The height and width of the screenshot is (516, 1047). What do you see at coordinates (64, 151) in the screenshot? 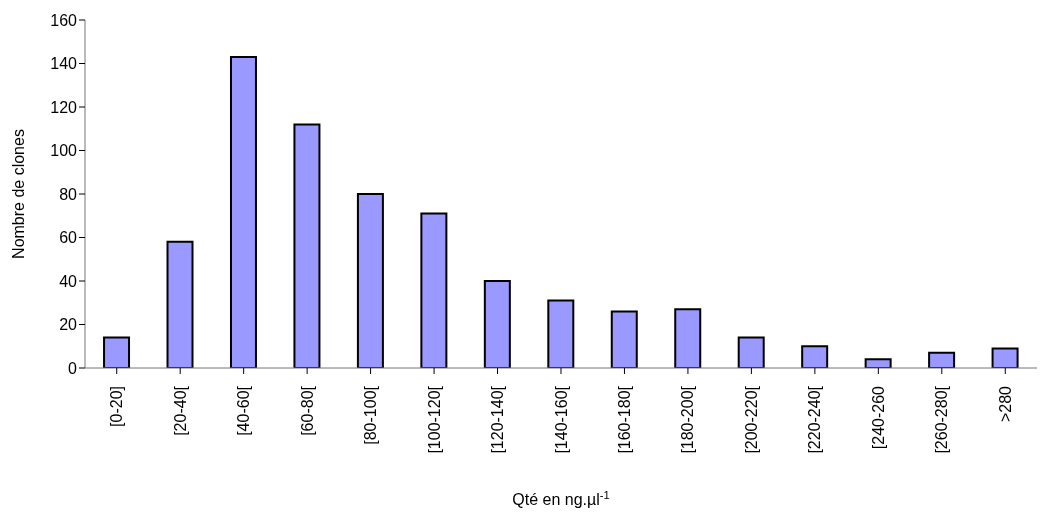
I see `y-tick-label: 100` at bounding box center [64, 151].